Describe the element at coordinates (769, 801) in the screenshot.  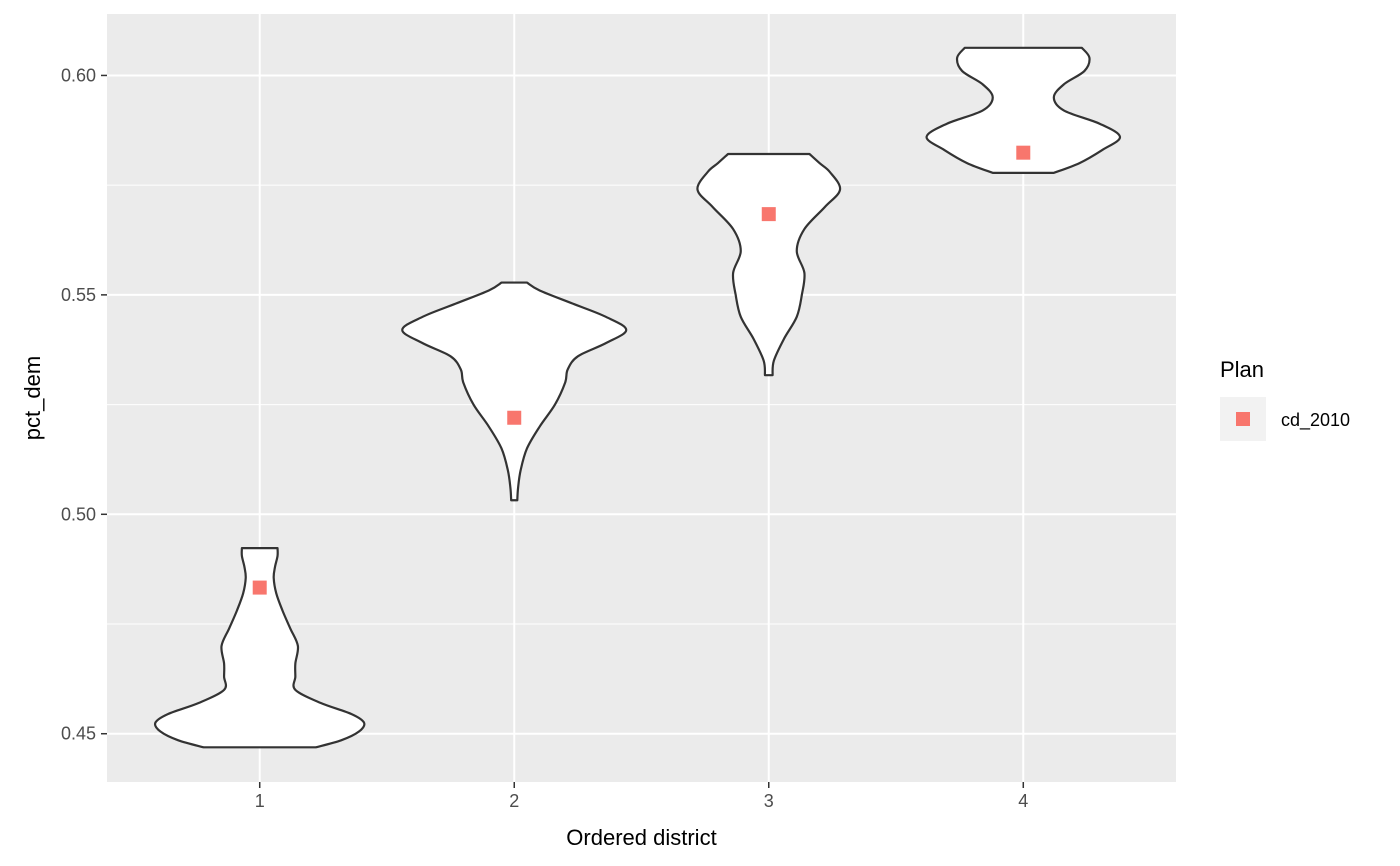
I see `x-tick-label: 3` at that location.